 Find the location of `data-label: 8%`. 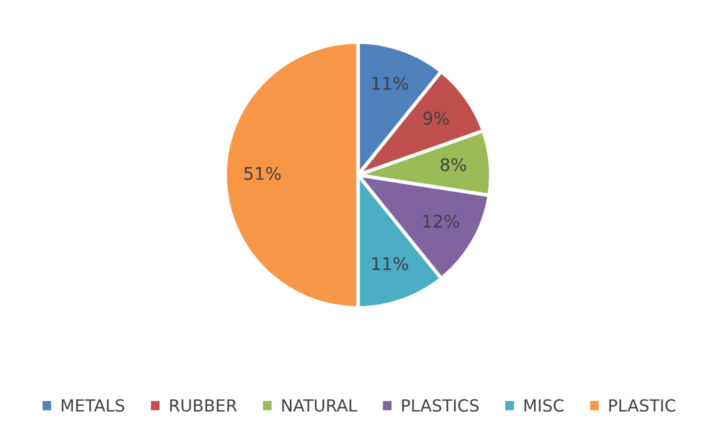

data-label: 8% is located at coordinates (453, 165).